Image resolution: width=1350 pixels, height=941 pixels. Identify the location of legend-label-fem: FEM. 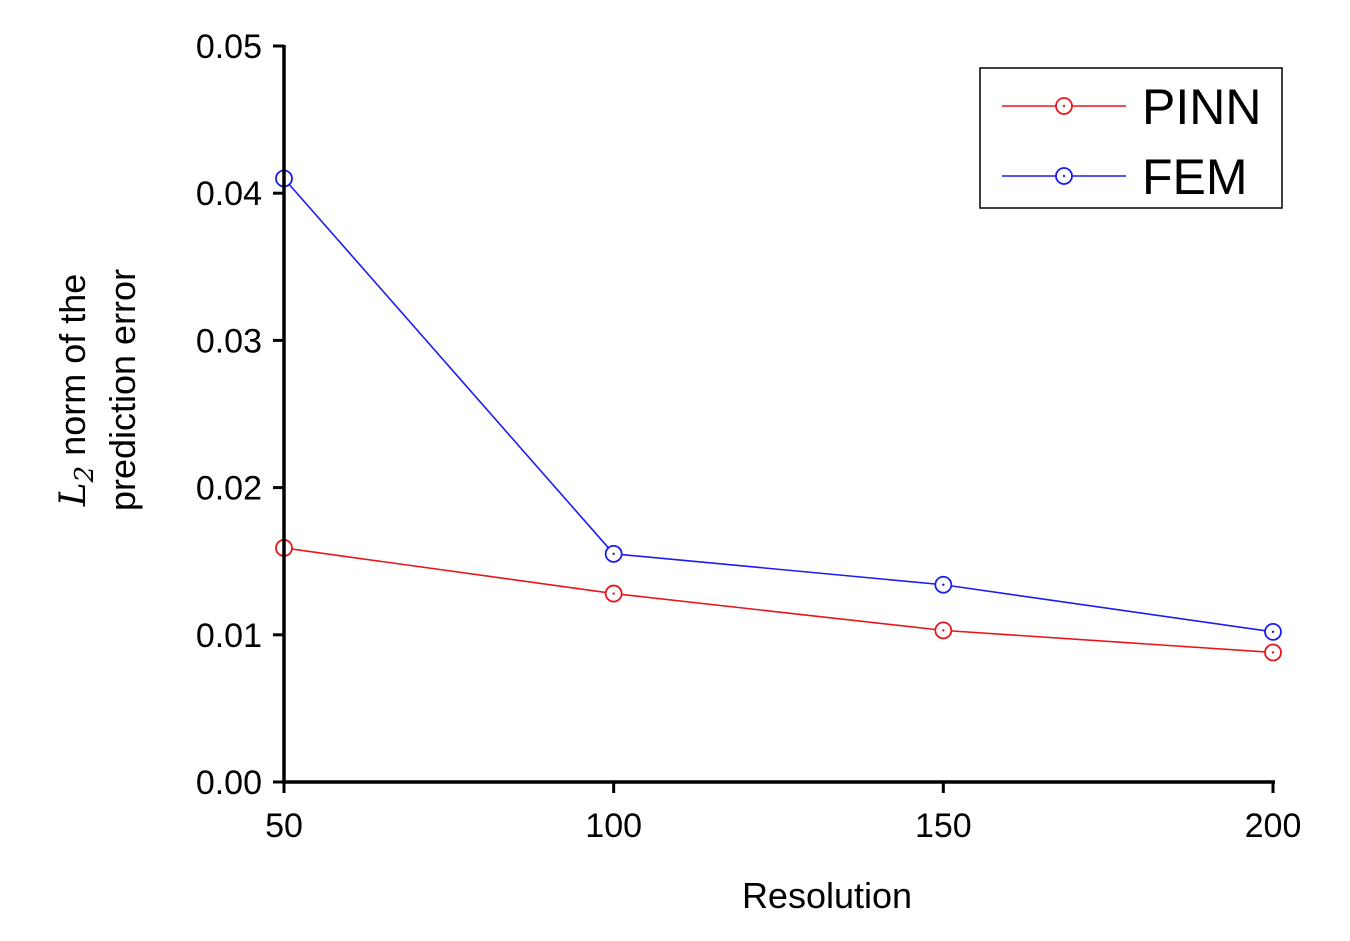
(1195, 177).